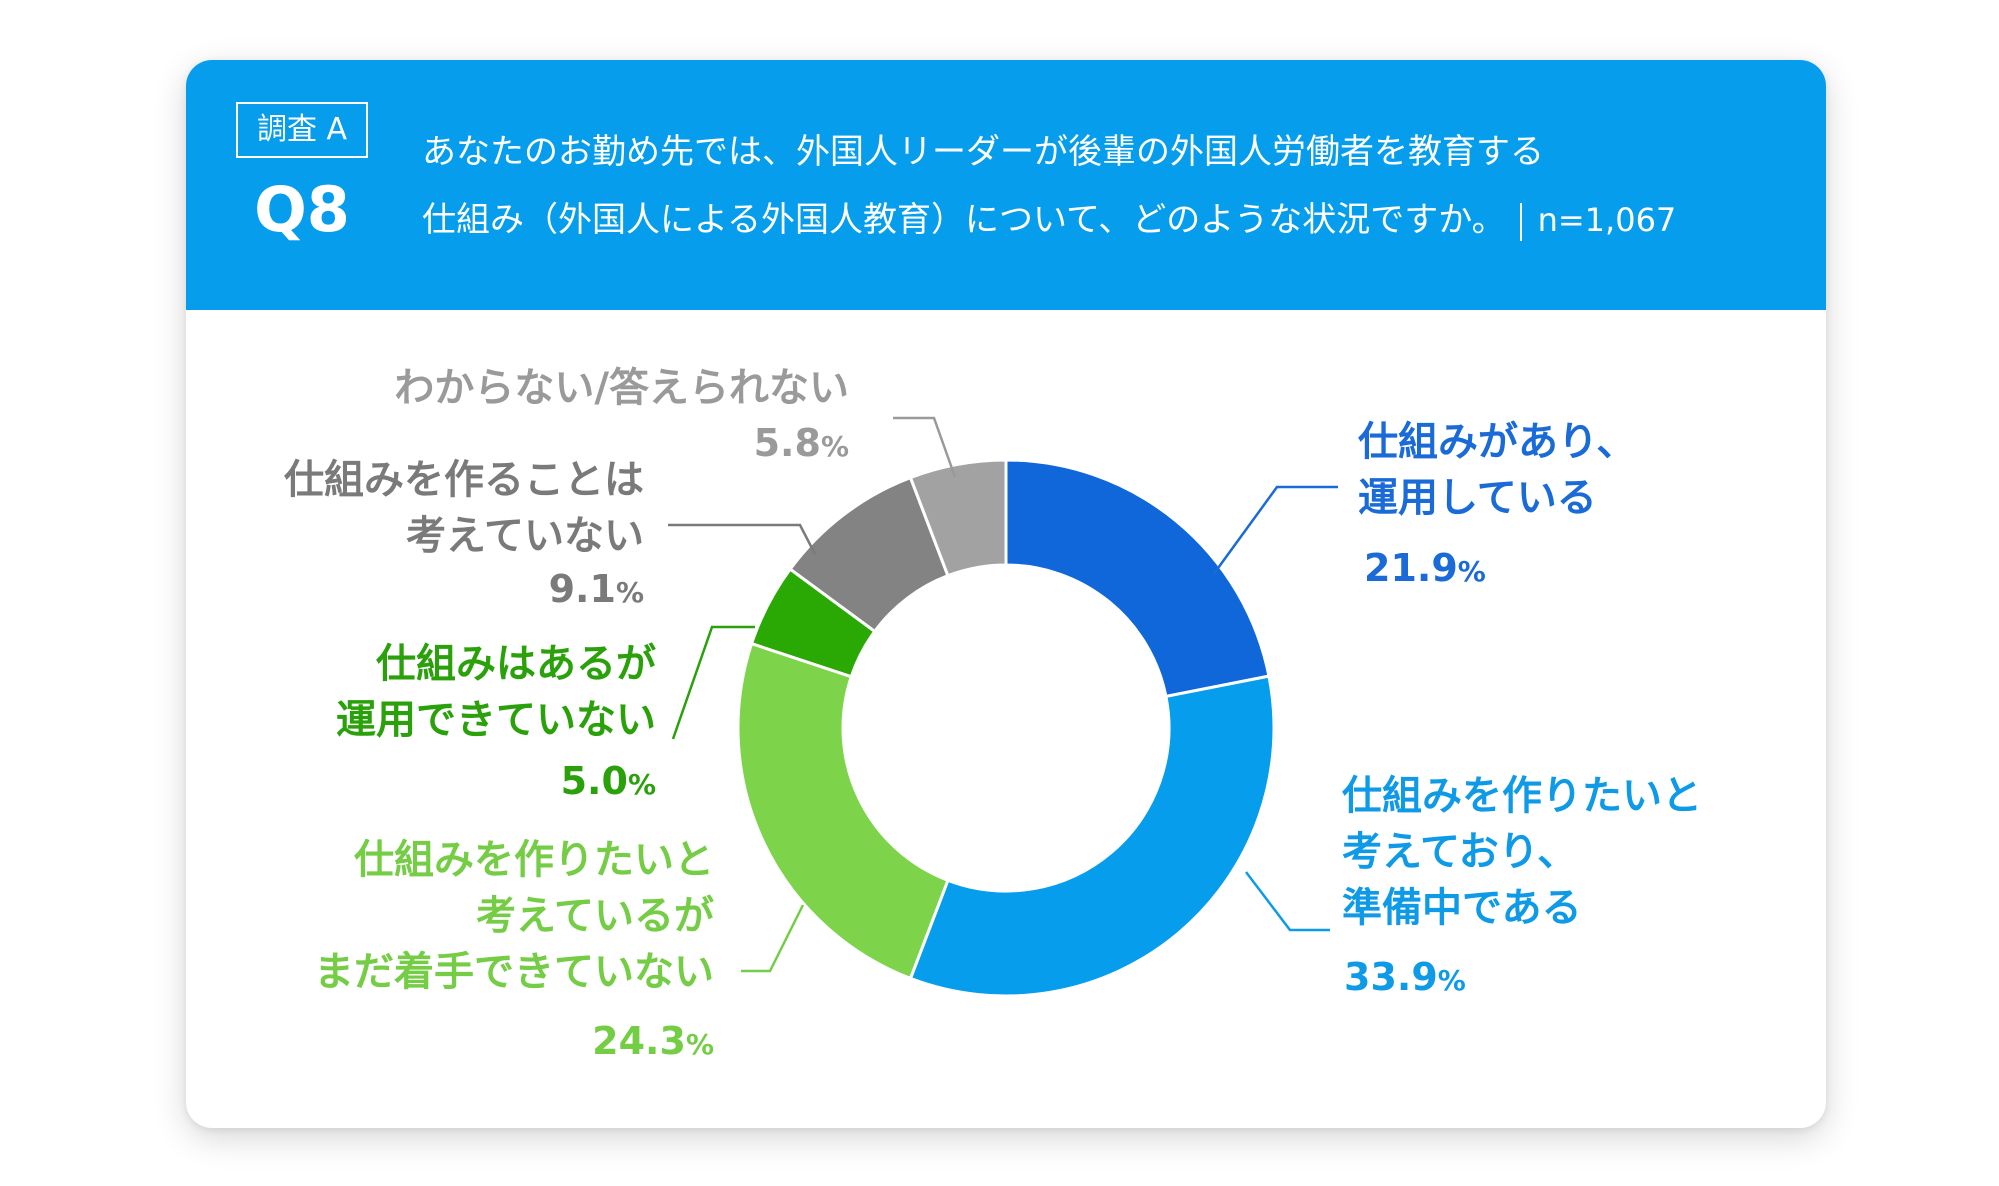 This screenshot has height=1186, width=1999. What do you see at coordinates (1137, 578) in the screenshot?
I see `donut-slice-operating` at bounding box center [1137, 578].